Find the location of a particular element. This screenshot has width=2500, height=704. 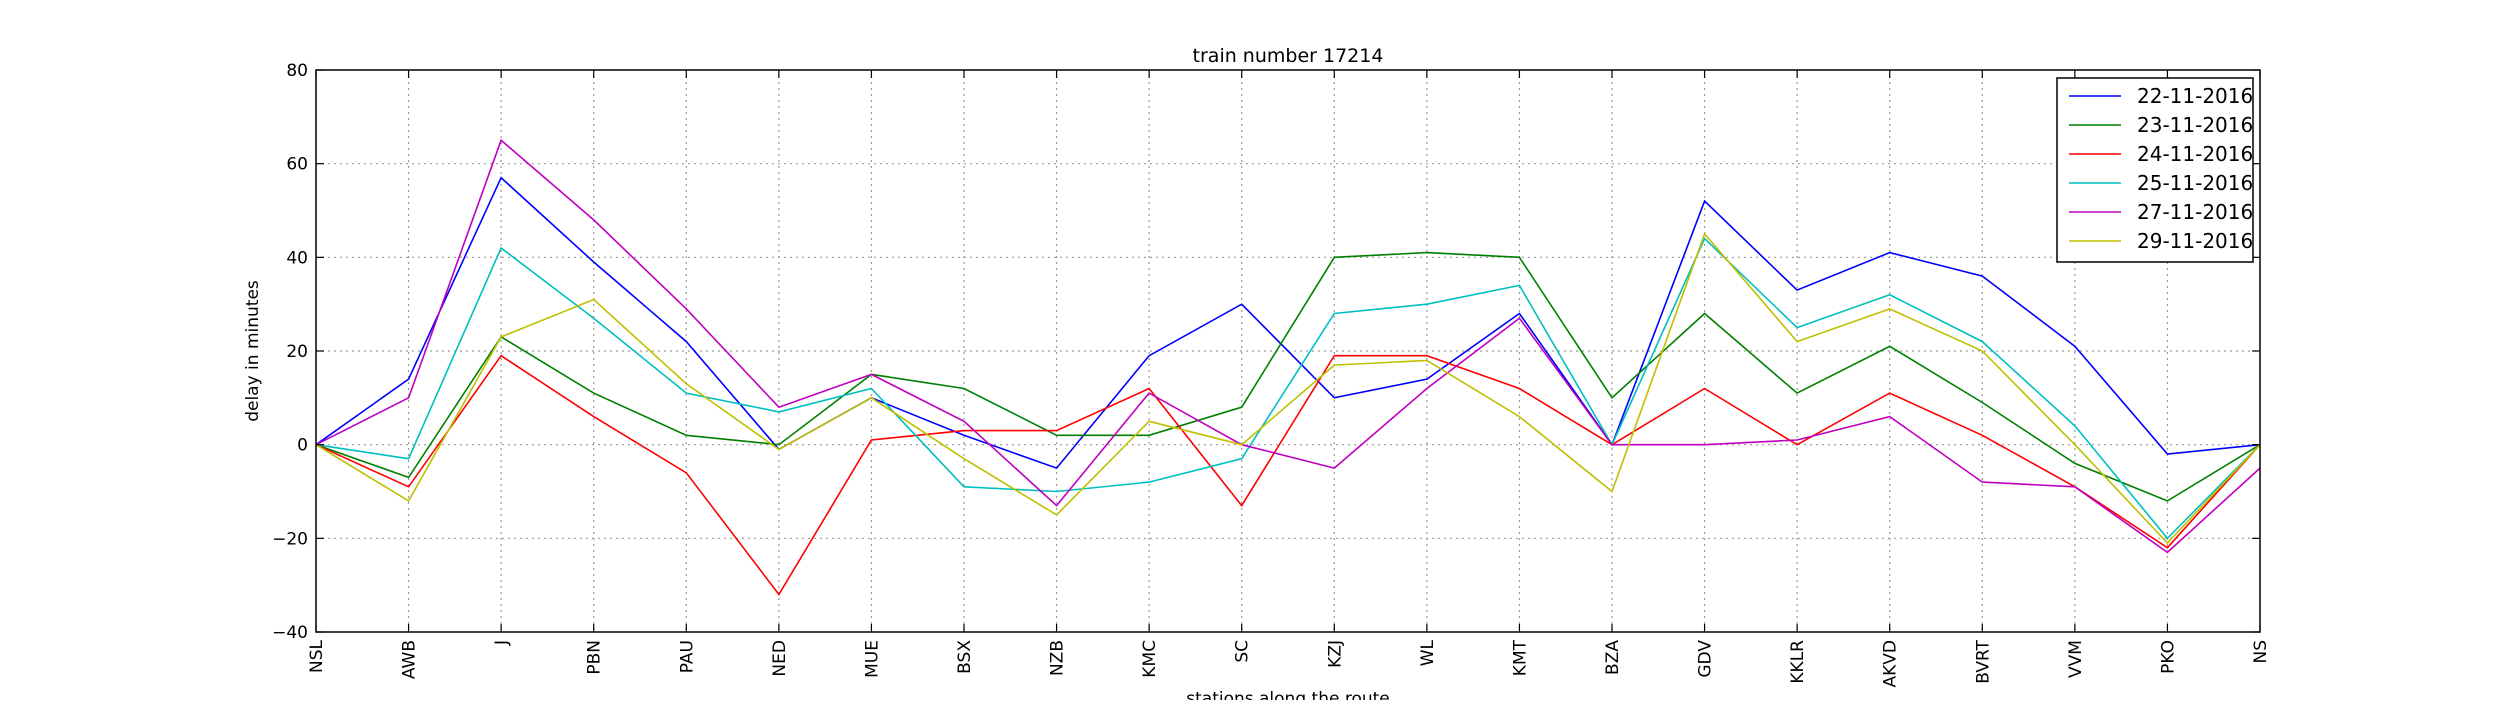

x-tick-label: AWB is located at coordinates (410, 659).